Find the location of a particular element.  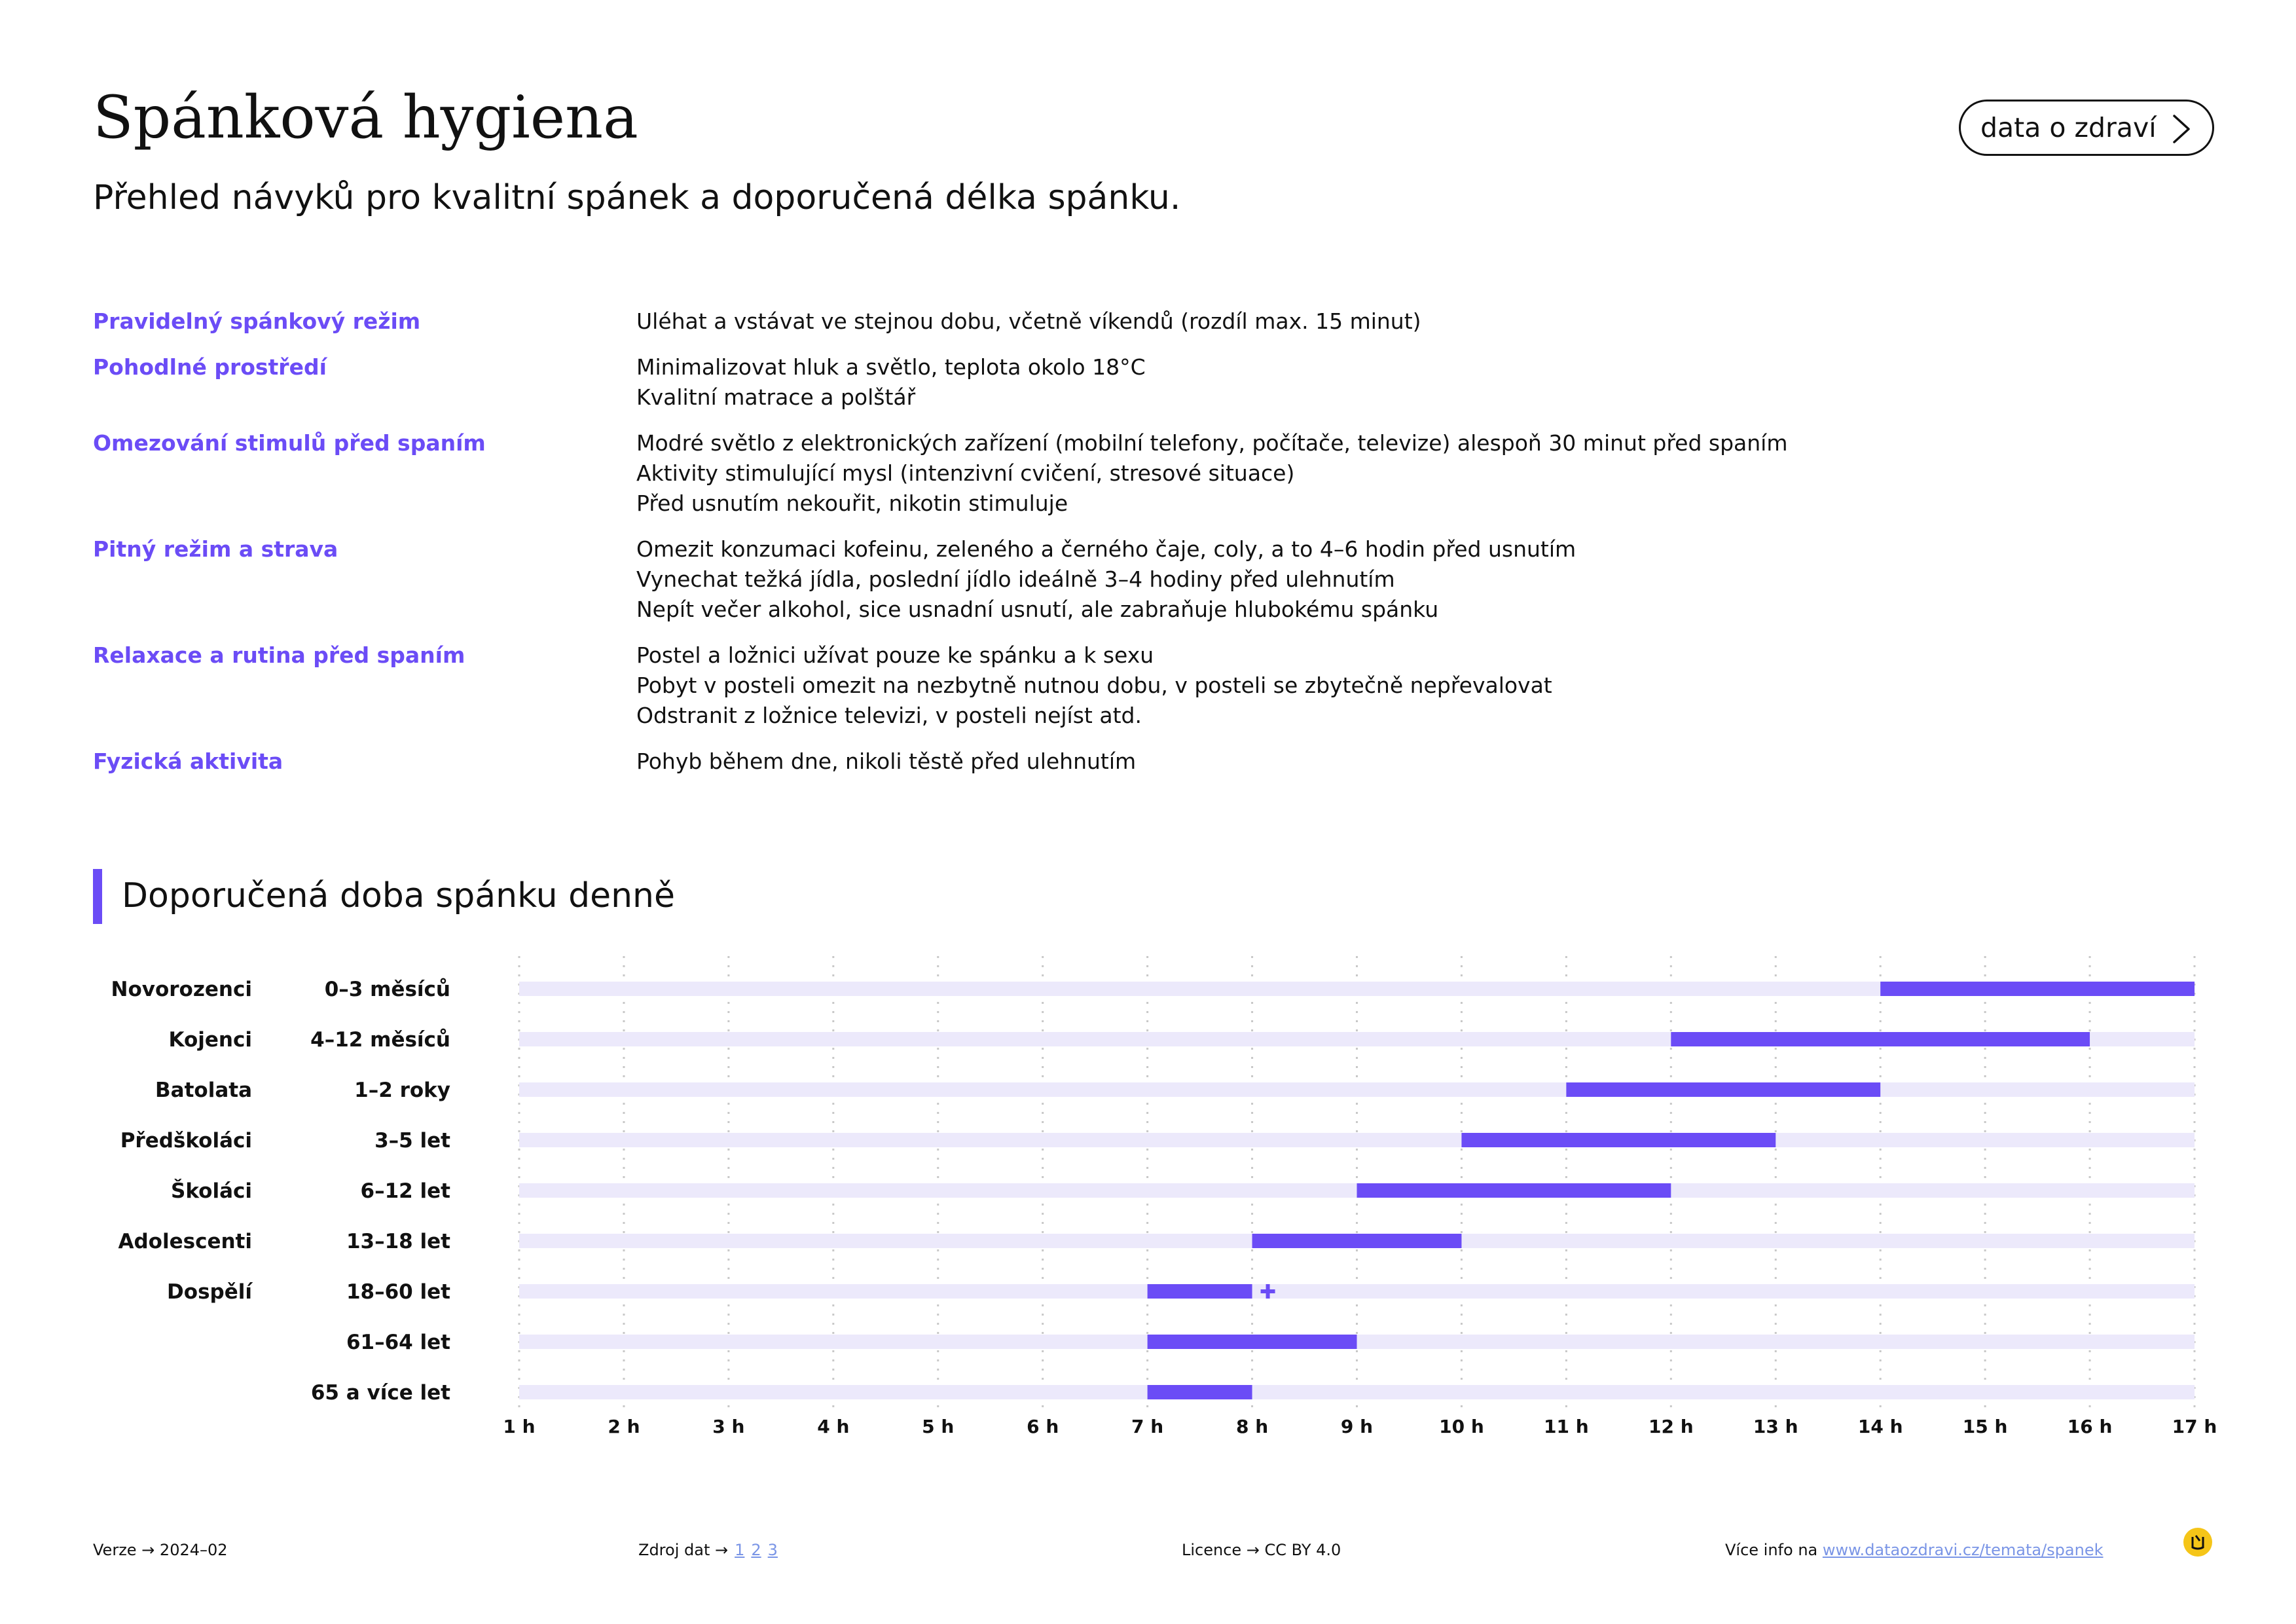

footer-source-label: Zdroj dat → is located at coordinates (683, 1550).